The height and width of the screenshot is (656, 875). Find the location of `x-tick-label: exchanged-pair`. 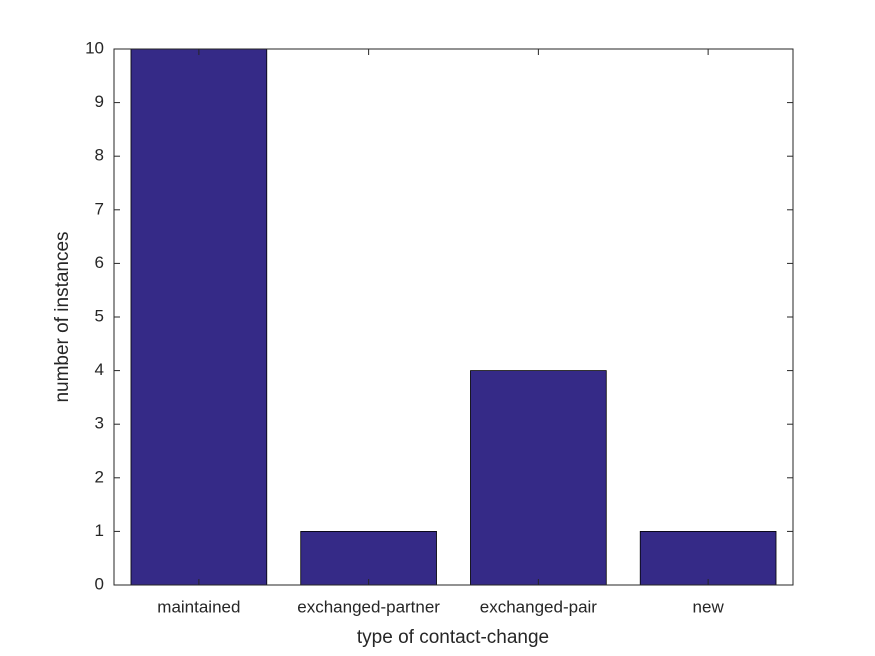

x-tick-label: exchanged-pair is located at coordinates (539, 606).